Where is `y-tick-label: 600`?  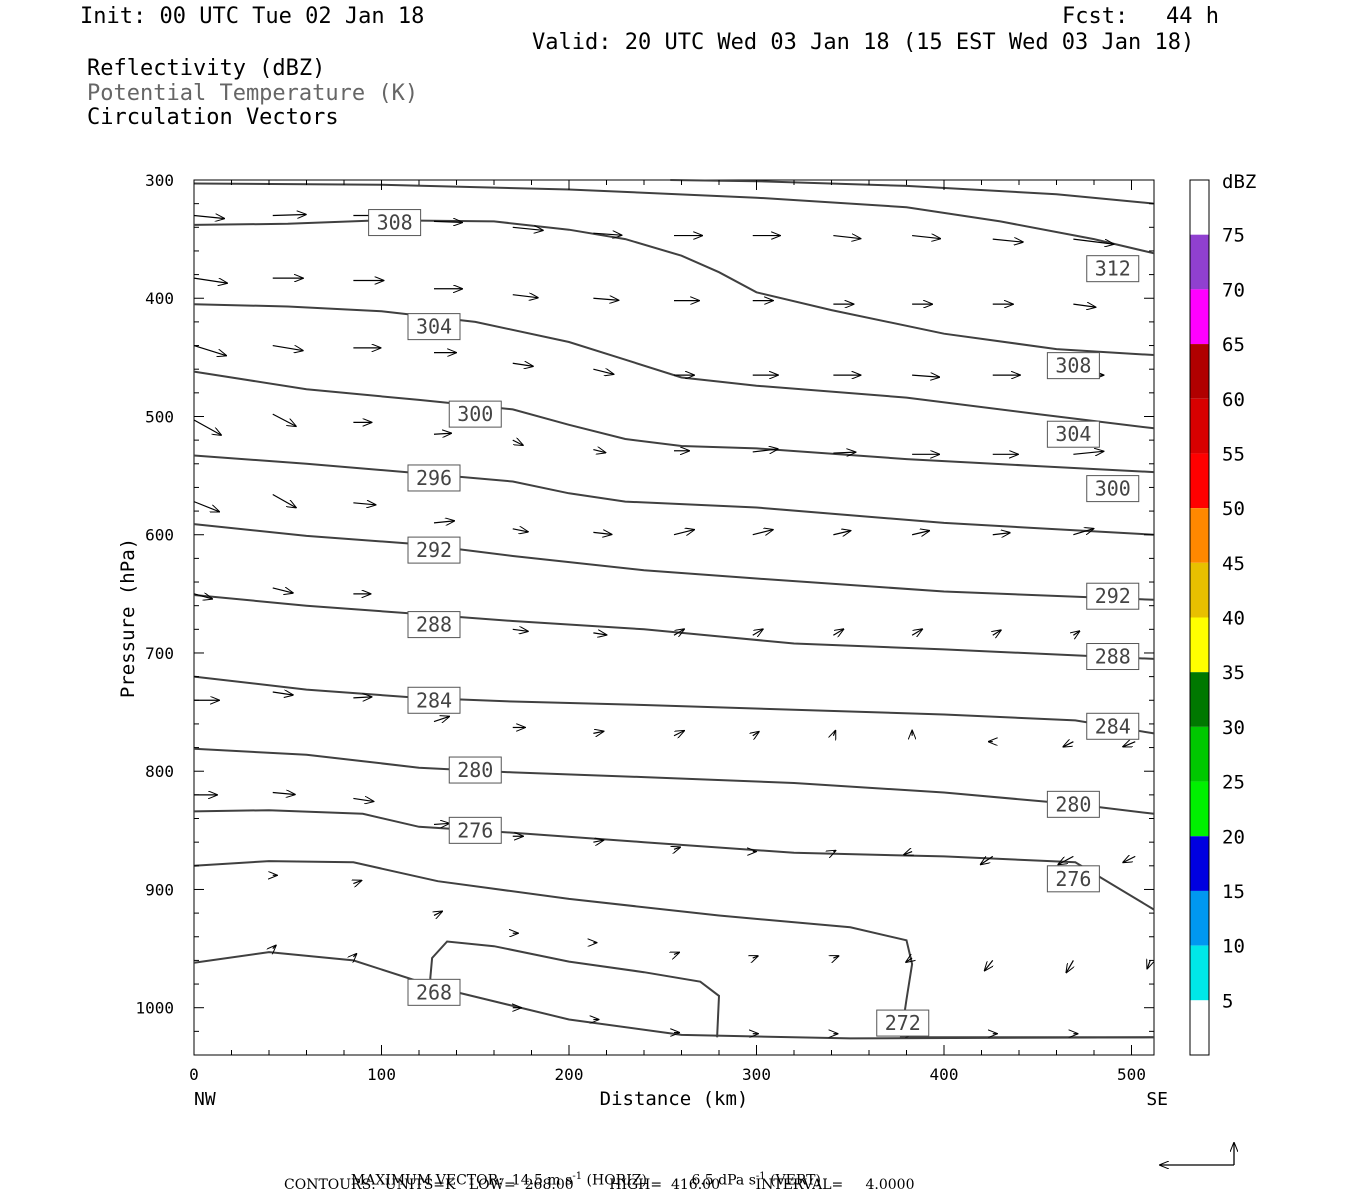
y-tick-label: 600 is located at coordinates (159, 535).